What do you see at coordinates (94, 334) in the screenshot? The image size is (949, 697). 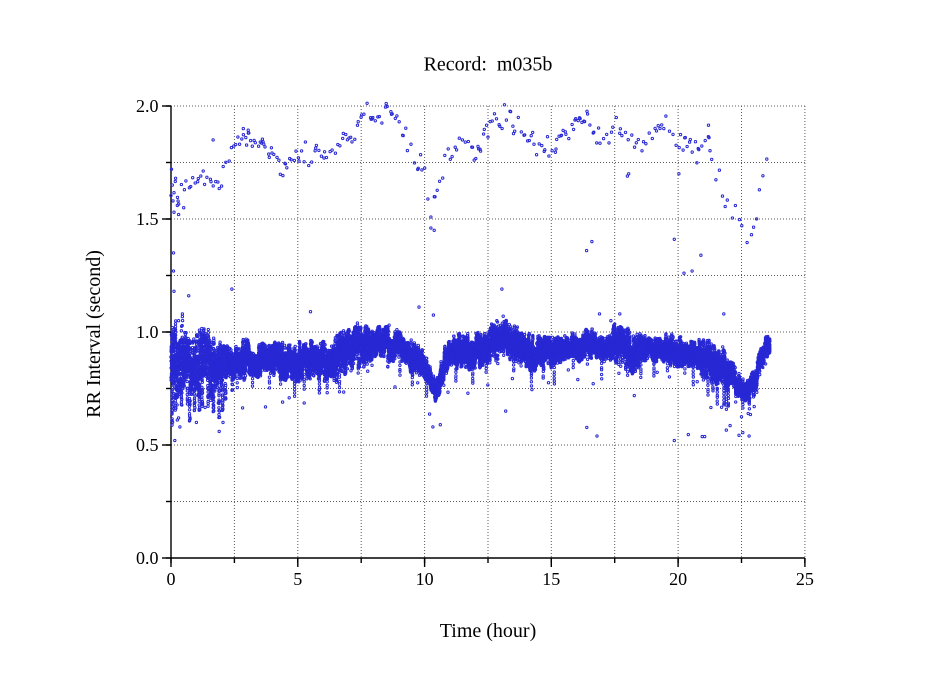 I see `svg-text: RR Interval (second)` at bounding box center [94, 334].